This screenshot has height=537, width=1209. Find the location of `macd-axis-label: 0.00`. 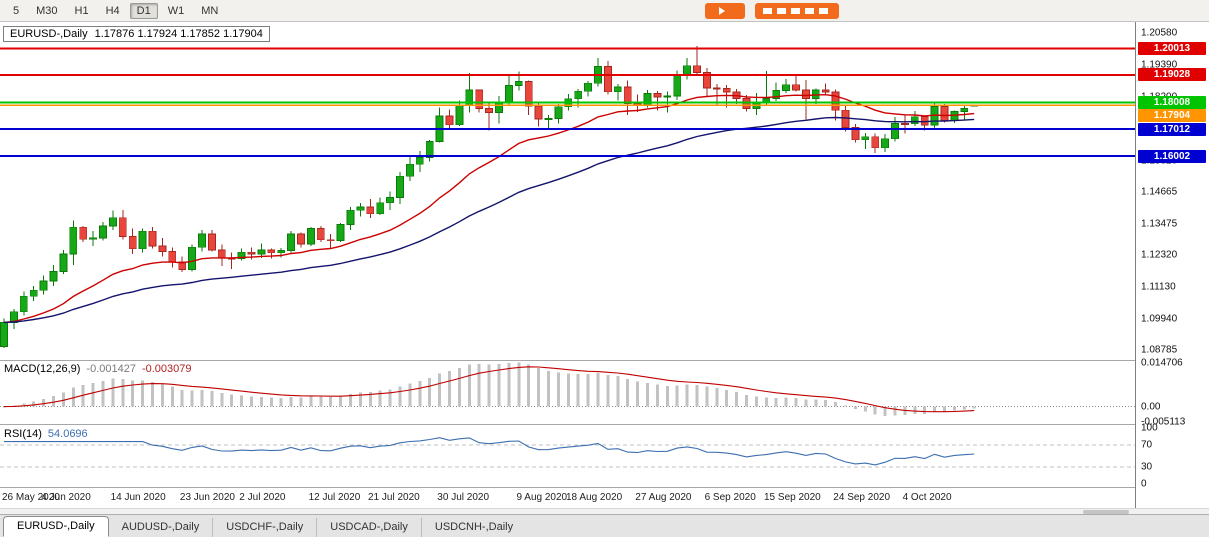

macd-axis-label: 0.00 is located at coordinates (1151, 407).